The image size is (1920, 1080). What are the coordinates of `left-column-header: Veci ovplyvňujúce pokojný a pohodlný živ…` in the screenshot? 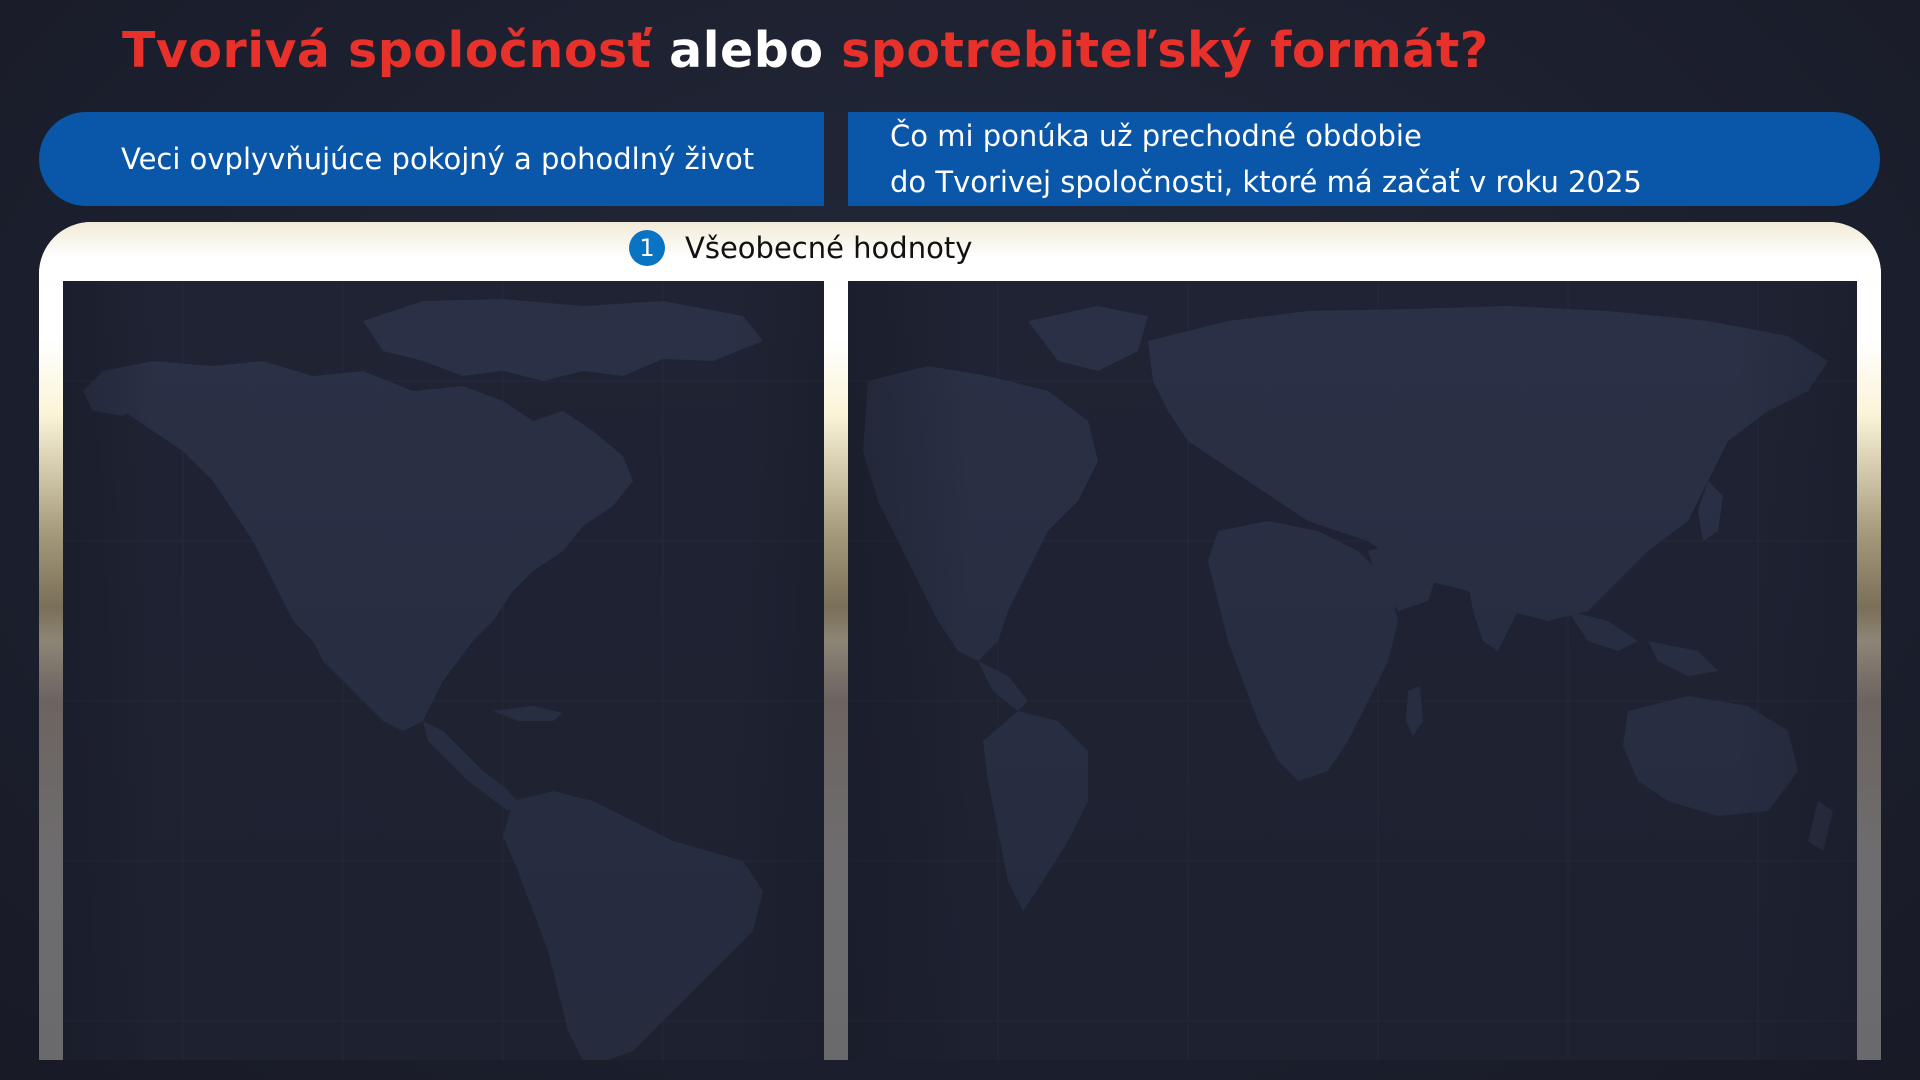 It's located at (431, 159).